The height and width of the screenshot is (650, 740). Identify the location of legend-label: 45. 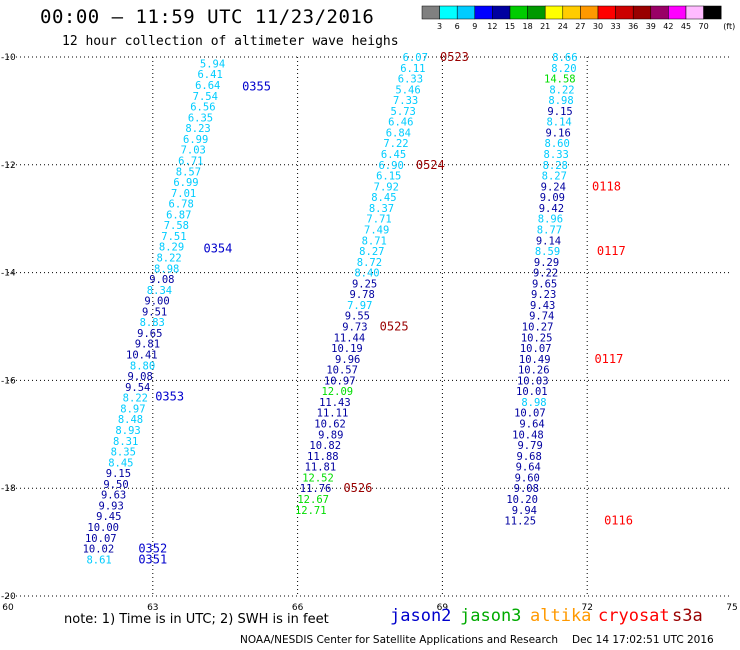
(686, 26).